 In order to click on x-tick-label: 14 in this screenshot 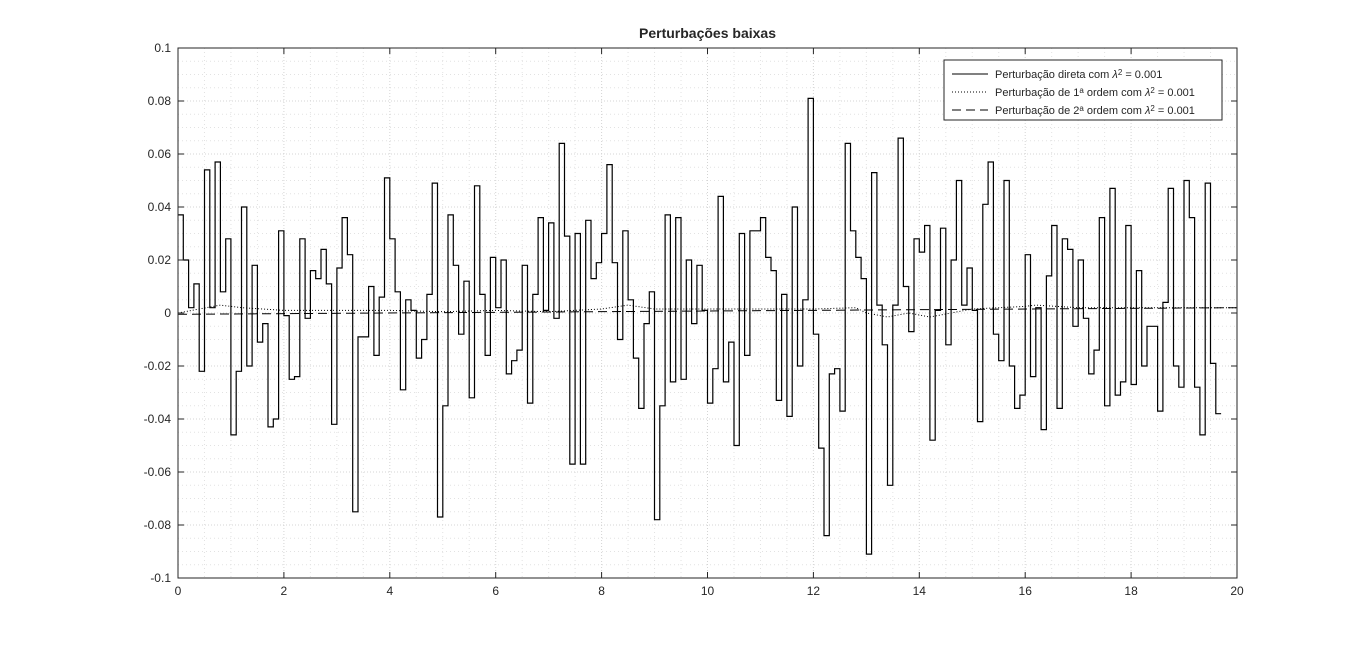, I will do `click(920, 591)`.